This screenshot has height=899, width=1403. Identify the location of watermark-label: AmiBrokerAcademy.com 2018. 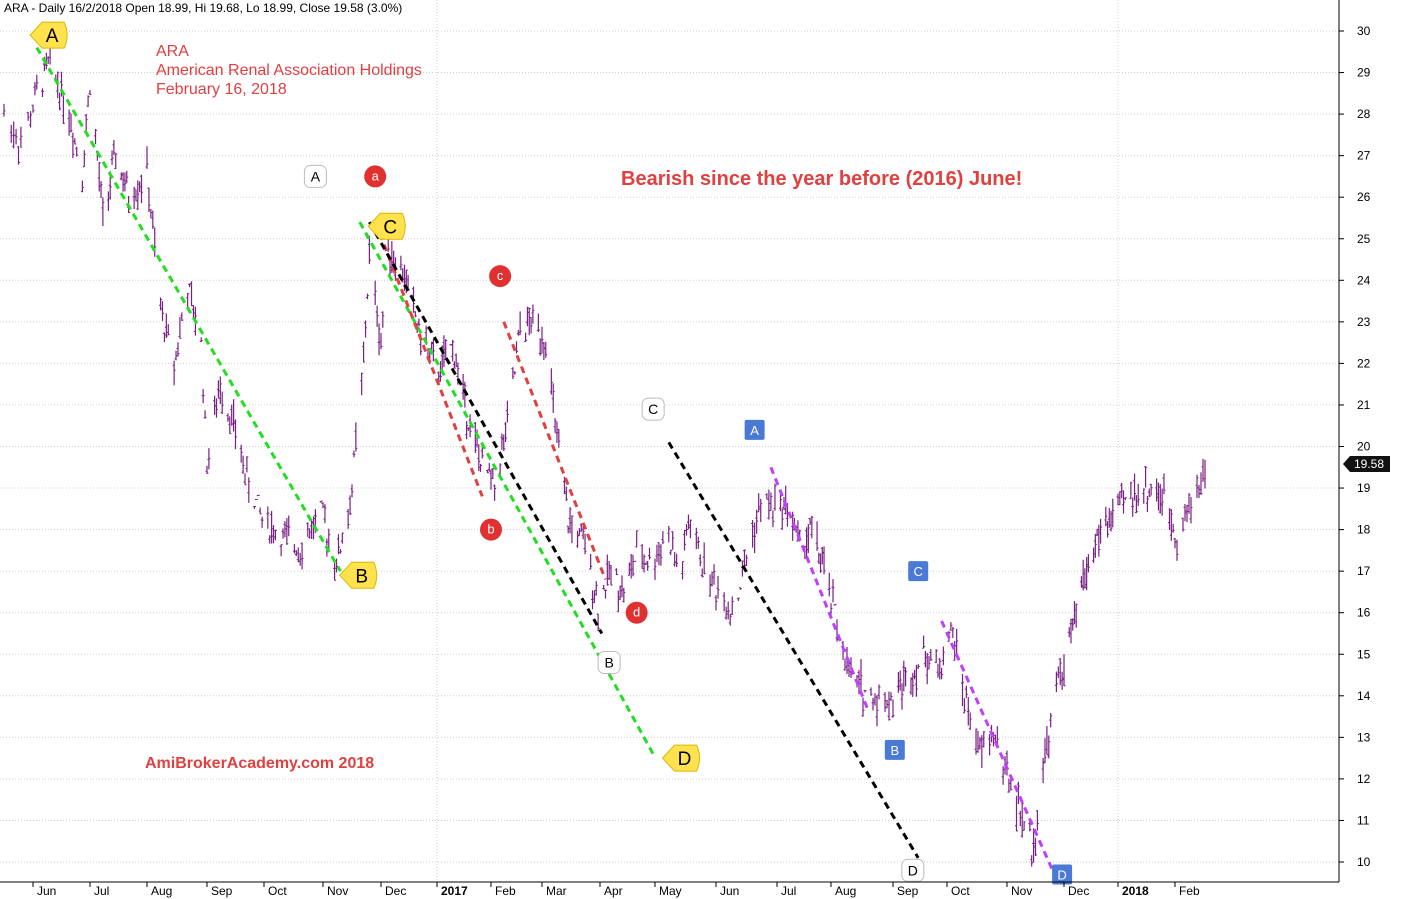
(260, 763).